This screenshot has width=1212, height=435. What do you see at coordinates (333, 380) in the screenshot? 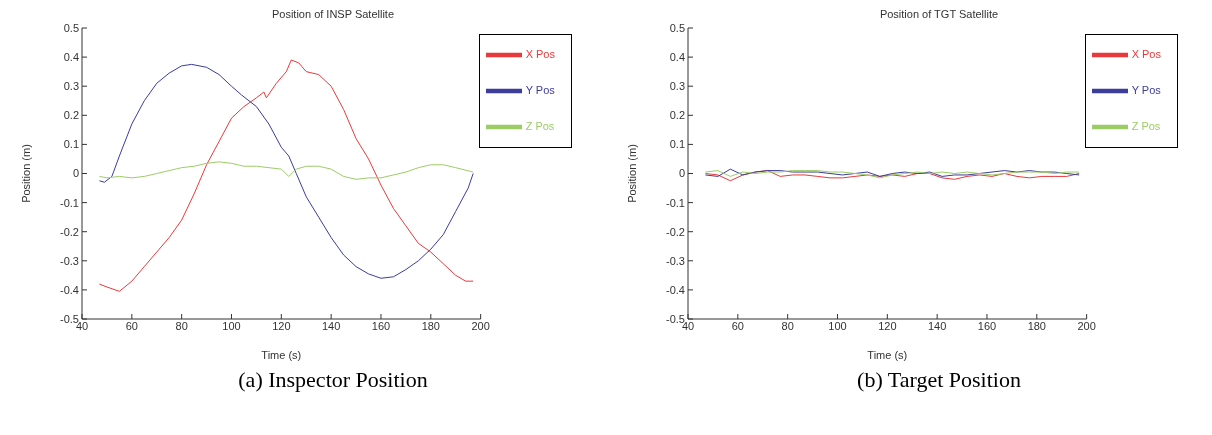
I see `text: (a) Inspector Position` at bounding box center [333, 380].